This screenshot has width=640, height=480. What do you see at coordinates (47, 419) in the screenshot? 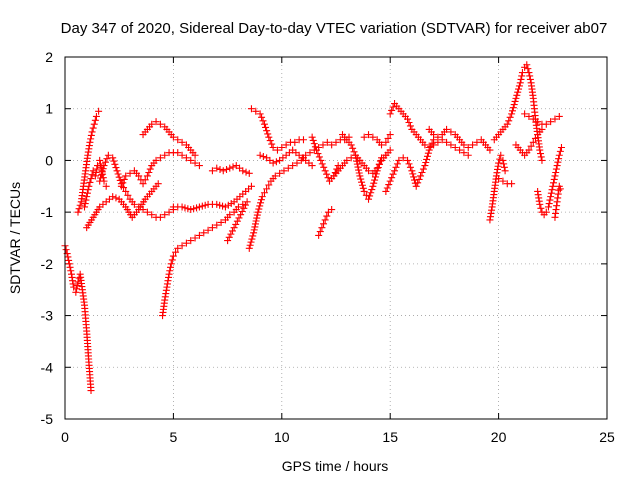
I see `y-tick-label: -5` at bounding box center [47, 419].